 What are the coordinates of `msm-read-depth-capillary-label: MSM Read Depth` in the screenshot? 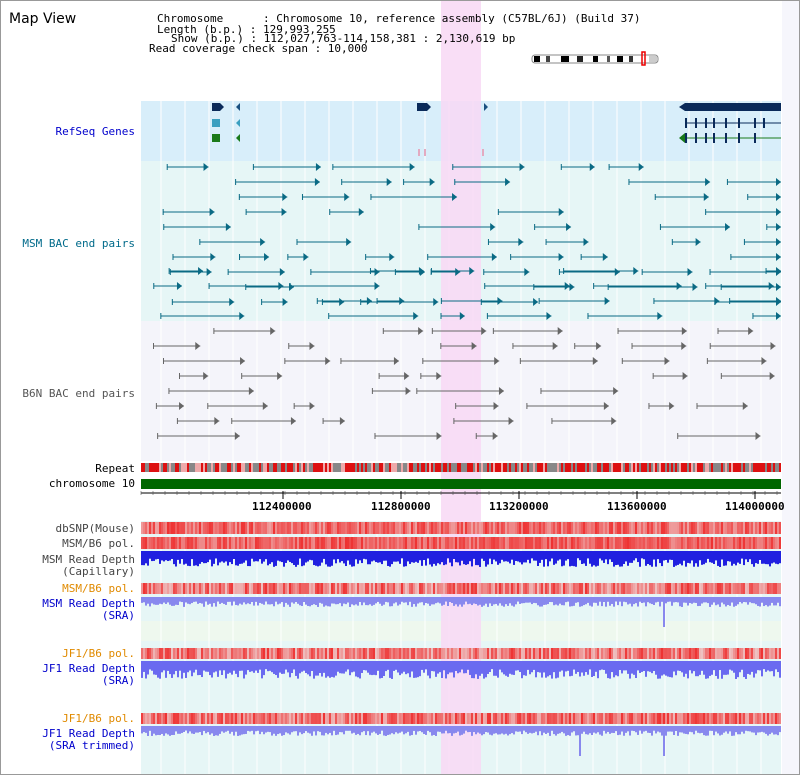 It's located at (88, 559).